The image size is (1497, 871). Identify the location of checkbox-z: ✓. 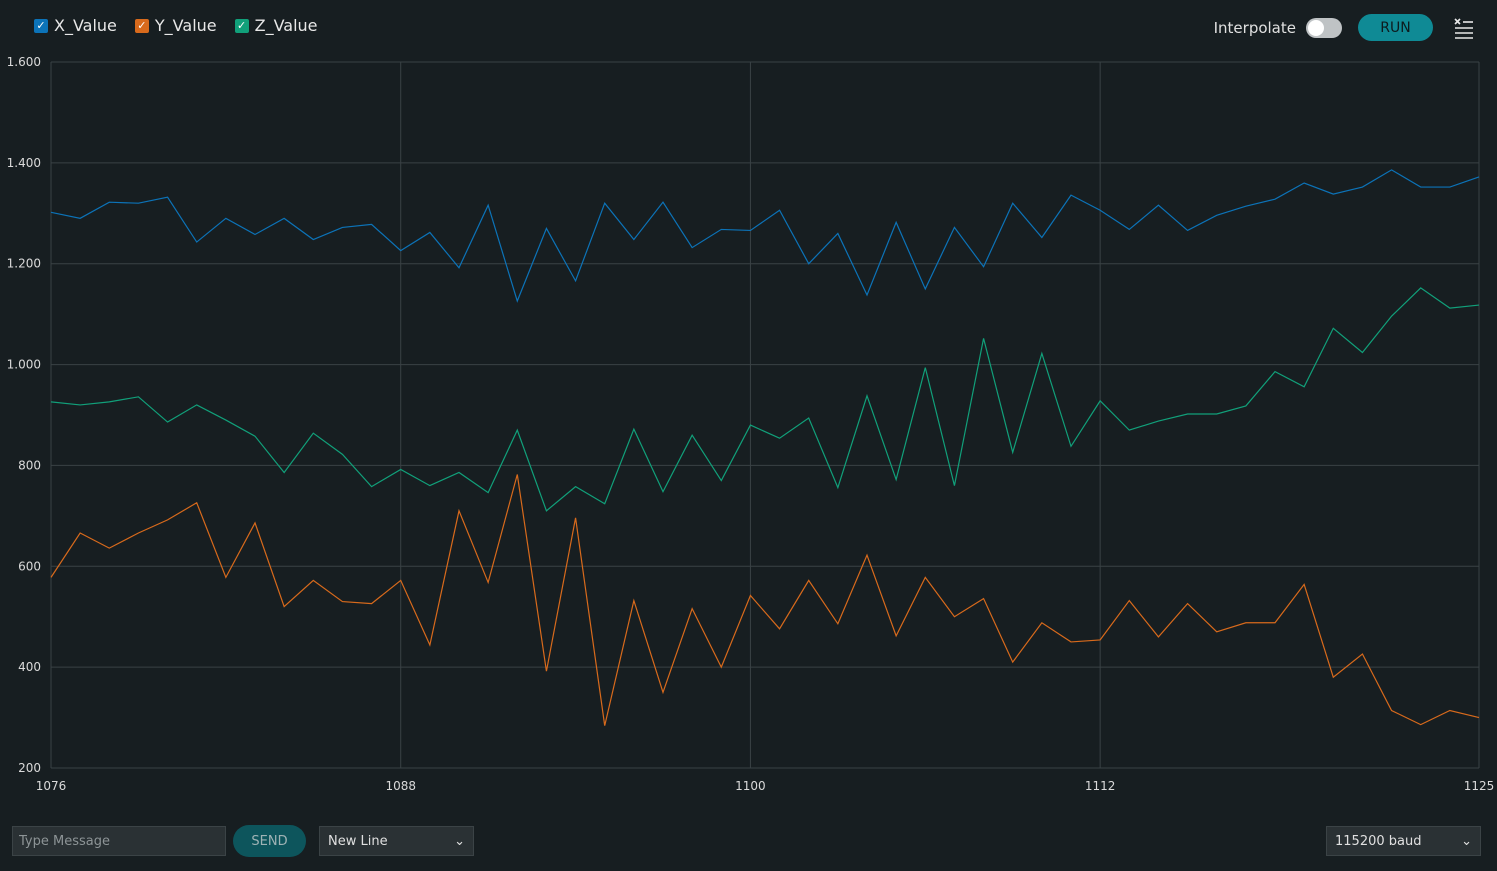
(241, 25).